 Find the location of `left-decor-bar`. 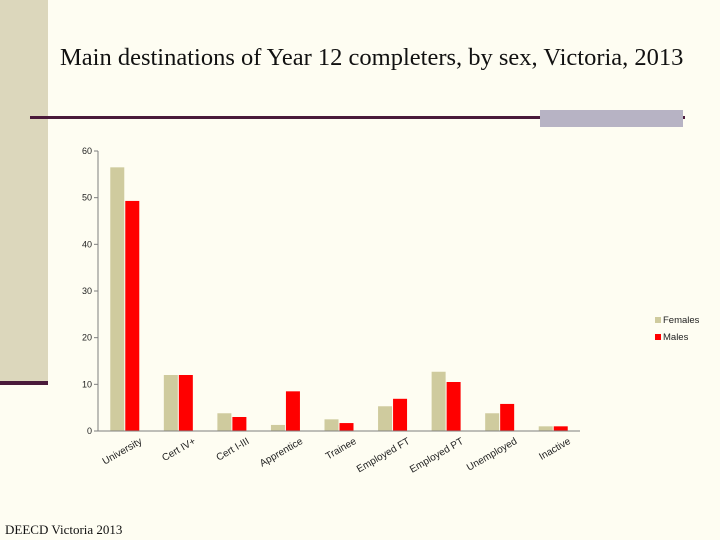

left-decor-bar is located at coordinates (24, 192).